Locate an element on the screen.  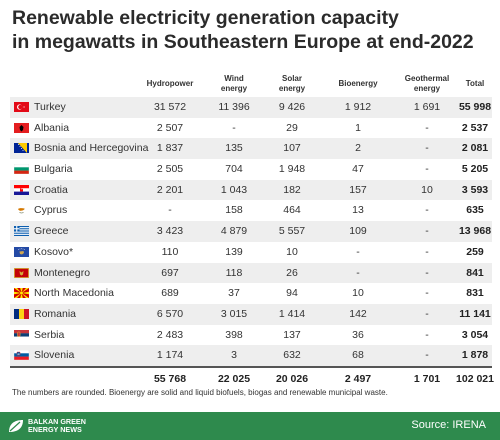
table-row: North Macedonia 689 37 94 10 - 831 is located at coordinates (251, 293).